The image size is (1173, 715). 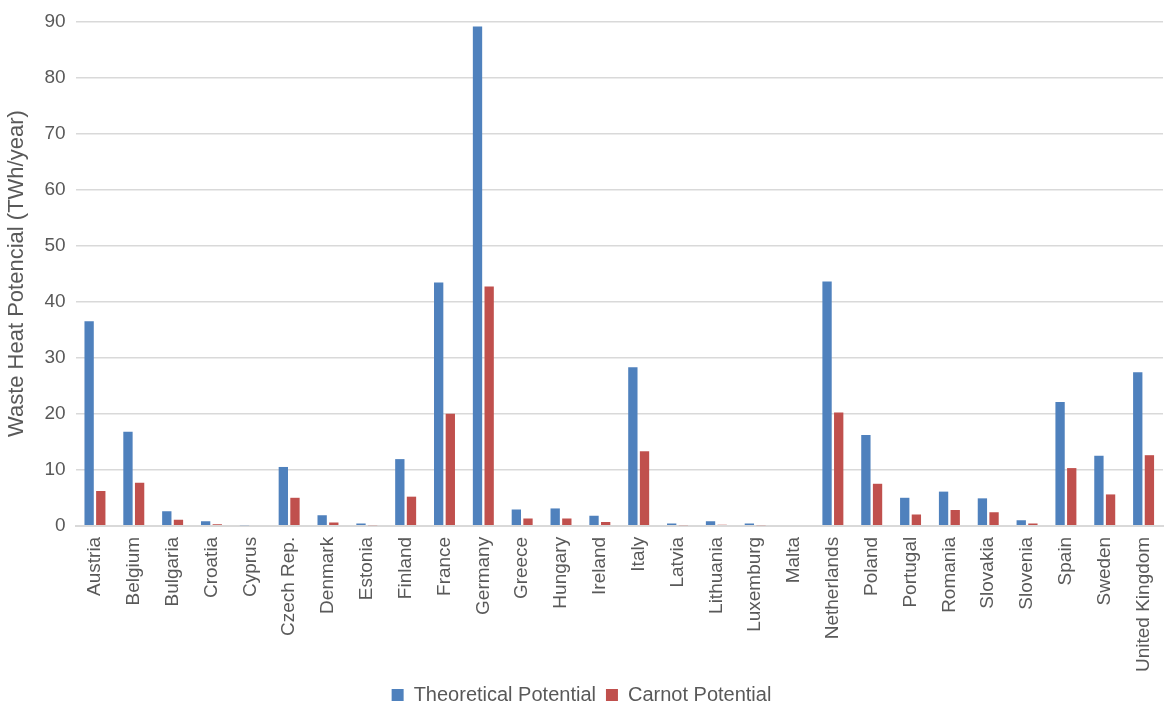 What do you see at coordinates (948, 574) in the screenshot?
I see `x-tick-label: Romania` at bounding box center [948, 574].